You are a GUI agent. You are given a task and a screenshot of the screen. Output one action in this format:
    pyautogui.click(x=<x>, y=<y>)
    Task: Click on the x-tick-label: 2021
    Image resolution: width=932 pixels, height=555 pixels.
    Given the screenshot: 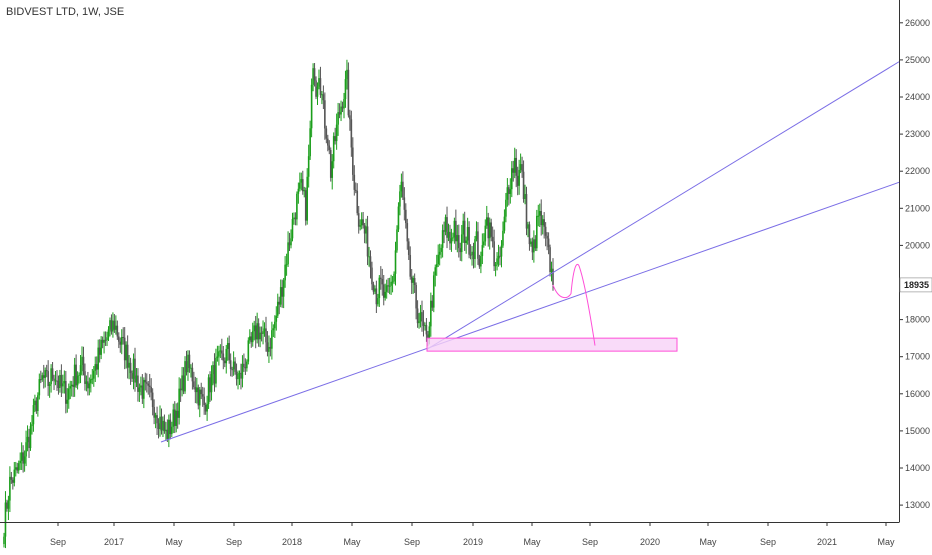 What is the action you would take?
    pyautogui.click(x=827, y=542)
    